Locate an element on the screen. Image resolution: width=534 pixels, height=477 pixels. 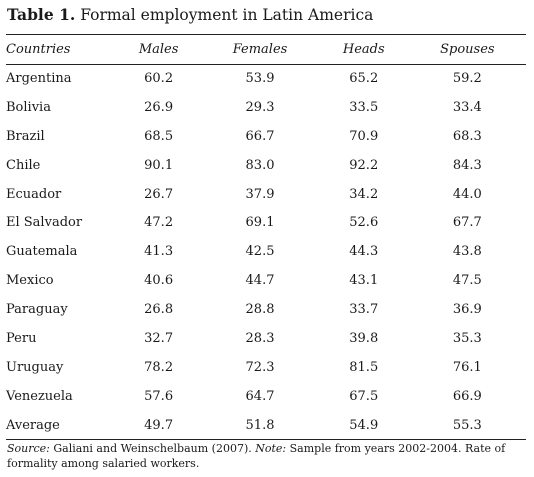
spouses-cell: 47.5 is located at coordinates (467, 281).